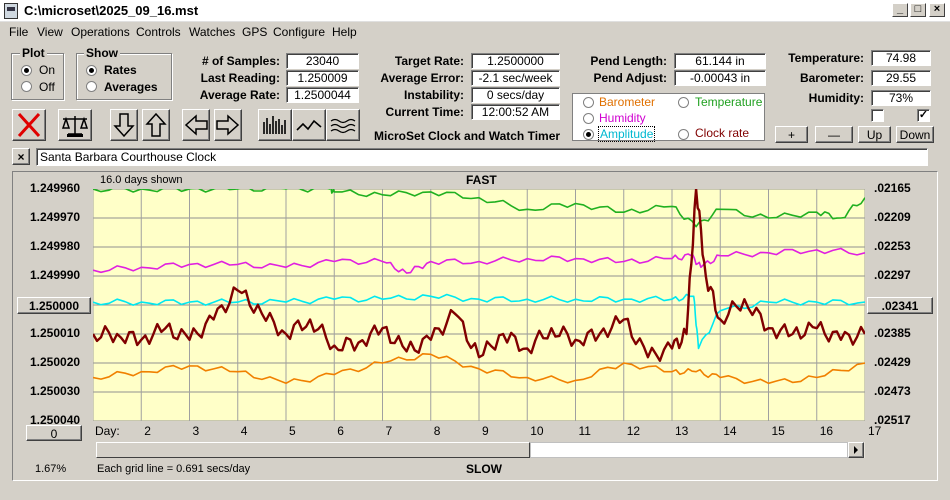 The height and width of the screenshot is (500, 950). Describe the element at coordinates (874, 134) in the screenshot. I see `up-button: Up` at that location.